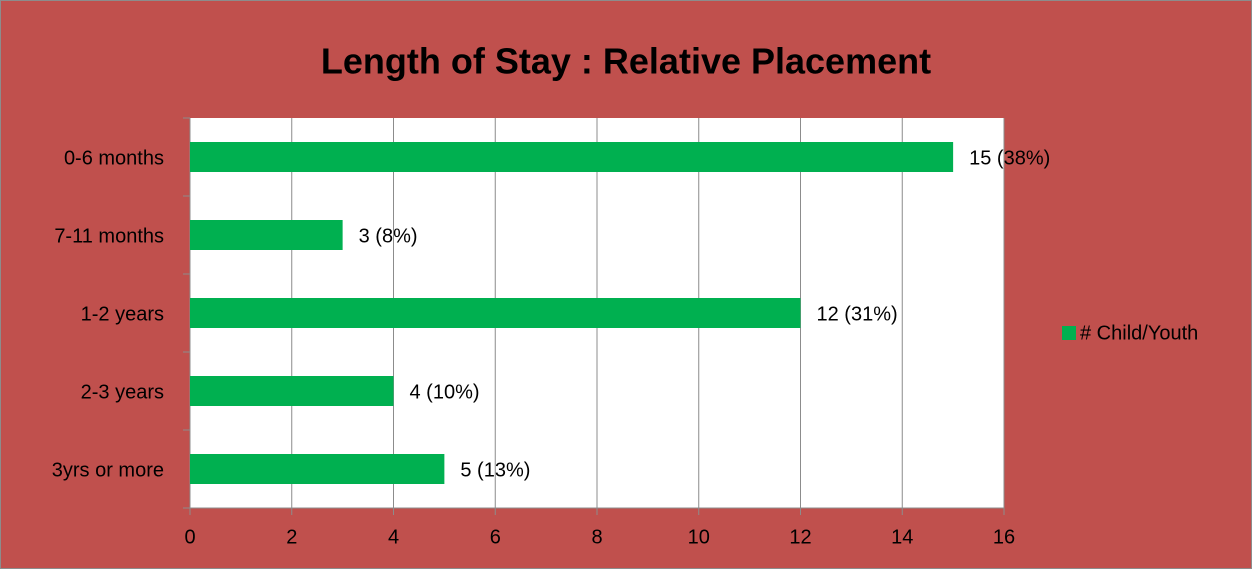 The width and height of the screenshot is (1252, 569). What do you see at coordinates (626, 61) in the screenshot?
I see `chart-title: Length of Stay : Relative Placement` at bounding box center [626, 61].